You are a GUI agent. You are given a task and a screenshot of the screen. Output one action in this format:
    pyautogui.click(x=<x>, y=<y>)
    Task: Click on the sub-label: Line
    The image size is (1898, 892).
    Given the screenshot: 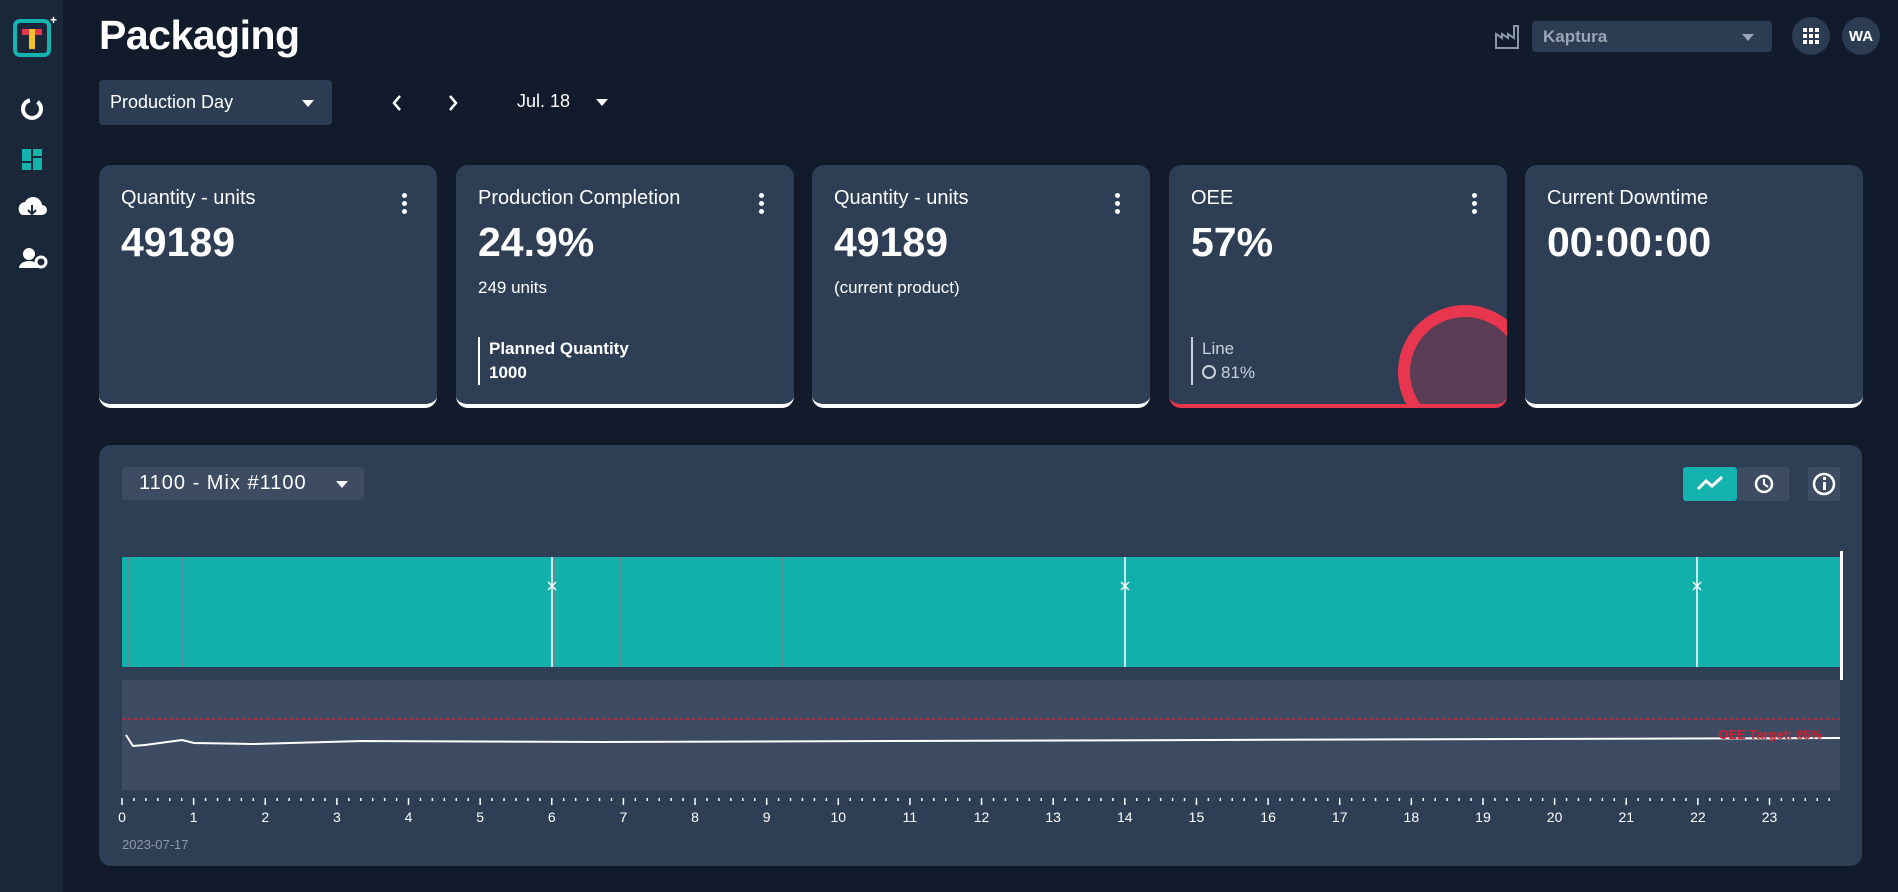 What is the action you would take?
    pyautogui.click(x=1218, y=348)
    